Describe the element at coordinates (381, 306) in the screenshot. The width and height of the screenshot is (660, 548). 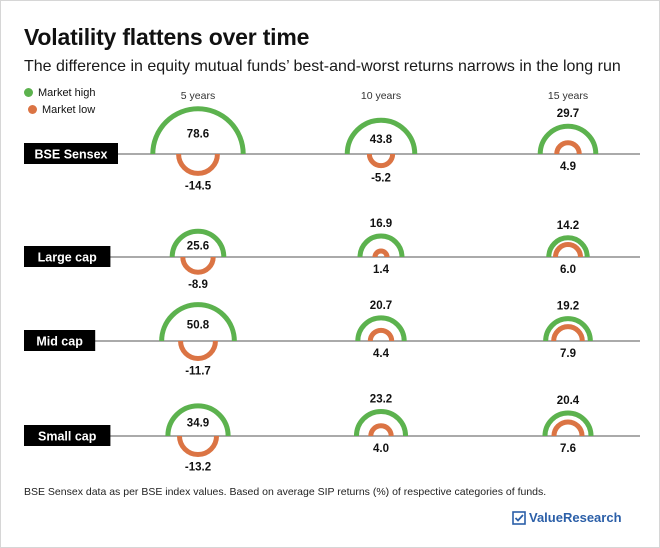
I see `market-high-label: 20.7` at that location.